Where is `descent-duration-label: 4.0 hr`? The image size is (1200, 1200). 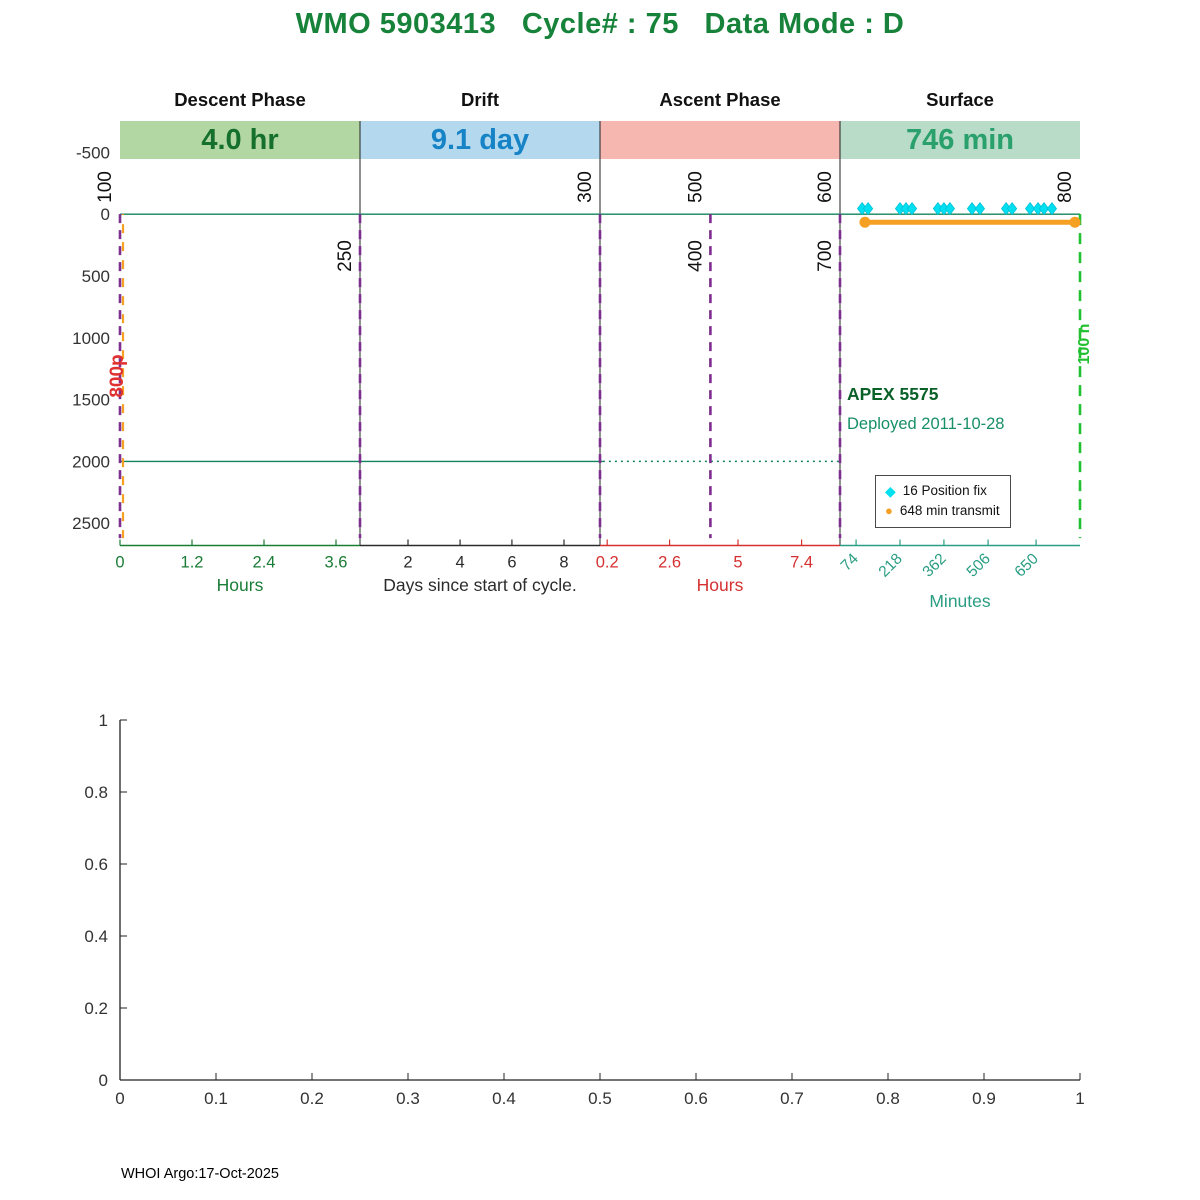
descent-duration-label: 4.0 hr is located at coordinates (240, 139).